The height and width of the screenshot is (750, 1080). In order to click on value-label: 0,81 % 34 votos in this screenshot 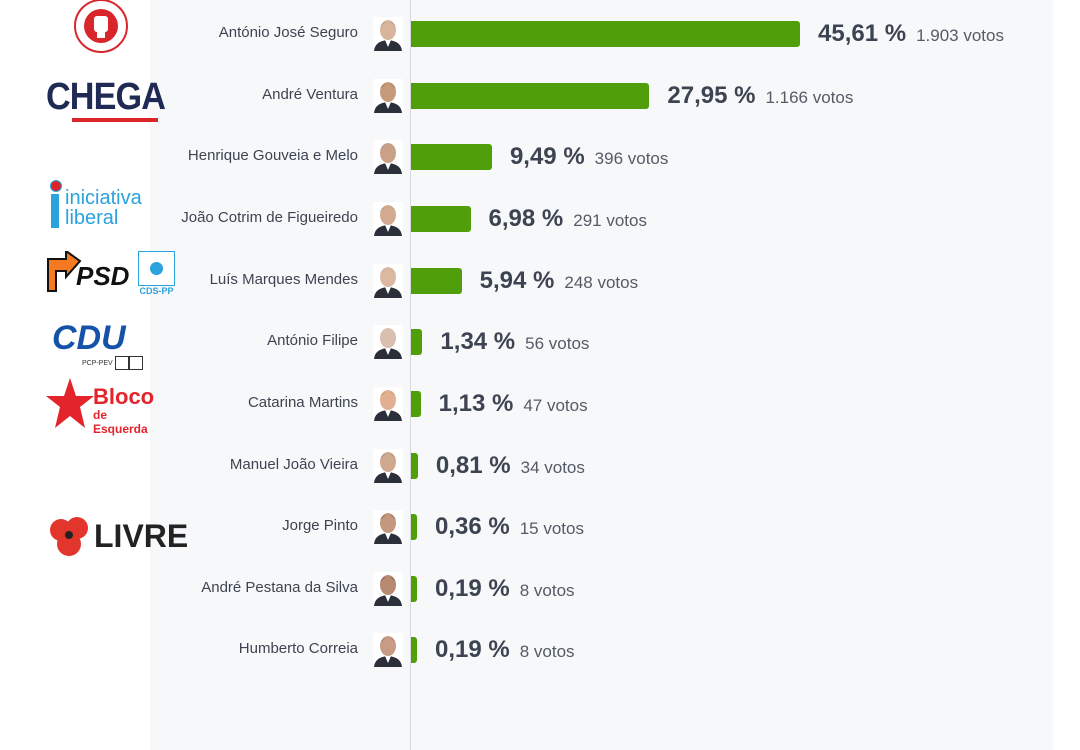, I will do `click(510, 466)`.